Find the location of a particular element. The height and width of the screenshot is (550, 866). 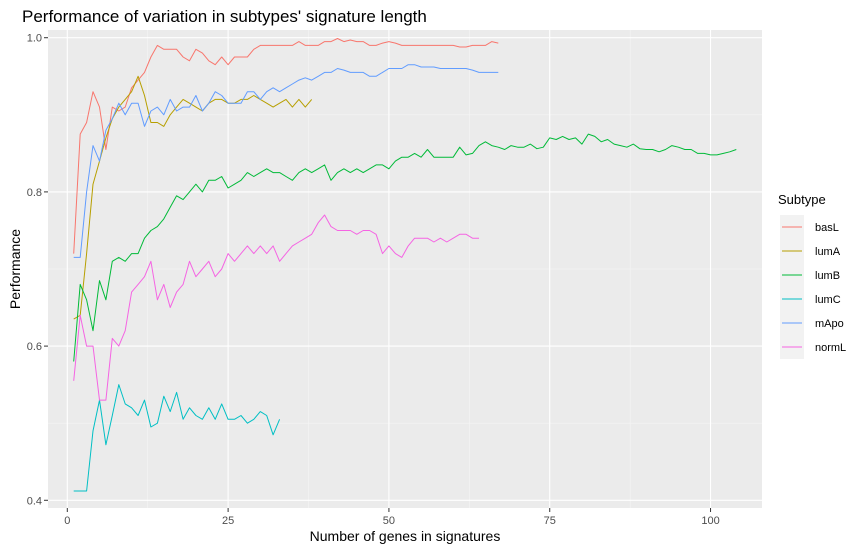

legend-label-basL: basL is located at coordinates (827, 228).